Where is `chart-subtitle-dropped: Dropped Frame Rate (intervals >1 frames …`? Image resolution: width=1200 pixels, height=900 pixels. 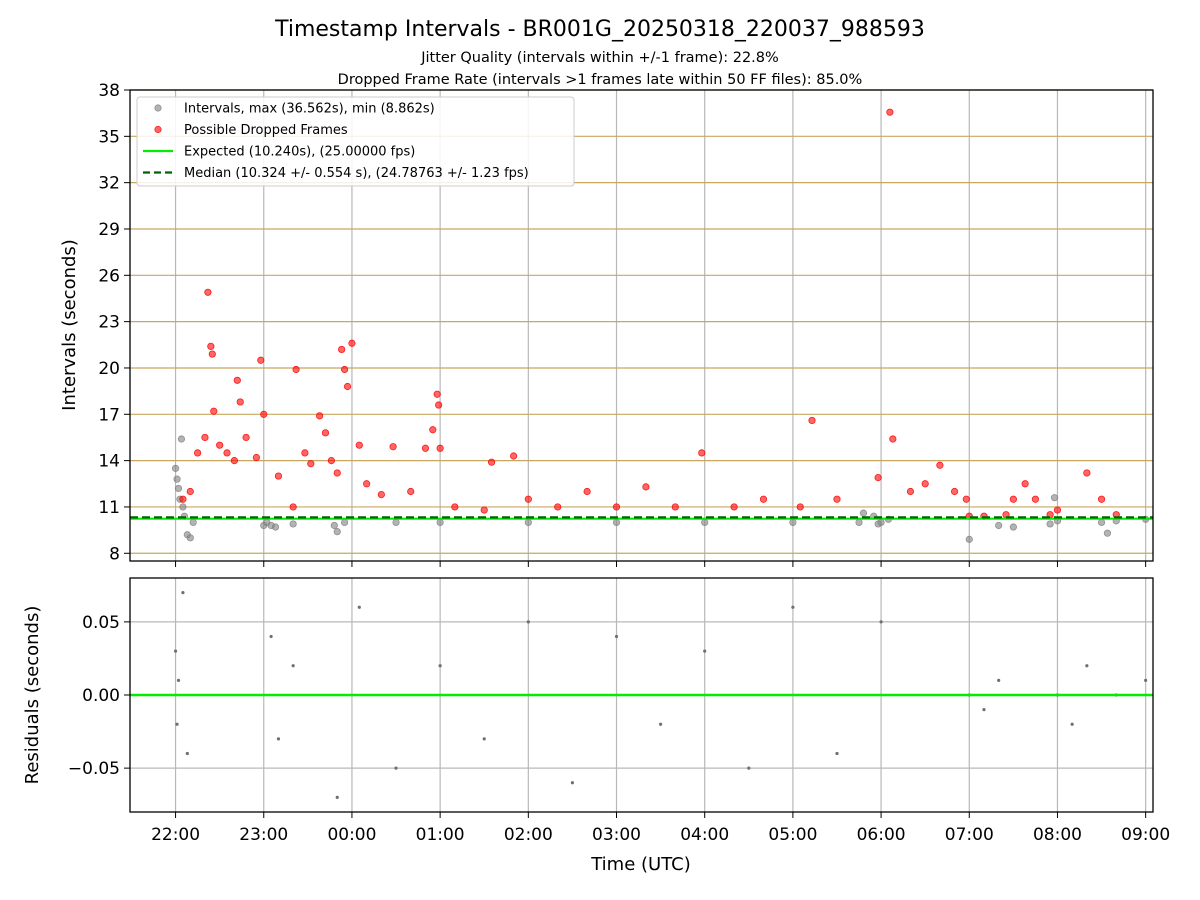
chart-subtitle-dropped: Dropped Frame Rate (intervals >1 frames … is located at coordinates (600, 80).